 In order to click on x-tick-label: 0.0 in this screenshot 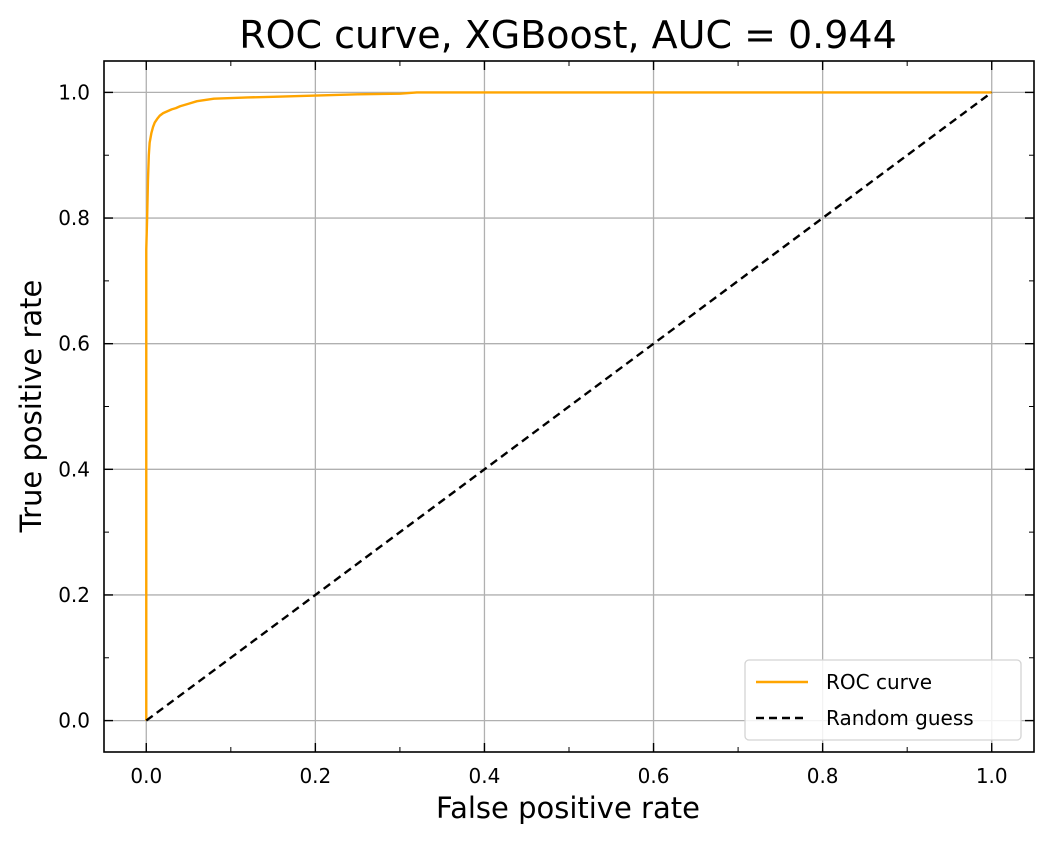, I will do `click(146, 776)`.